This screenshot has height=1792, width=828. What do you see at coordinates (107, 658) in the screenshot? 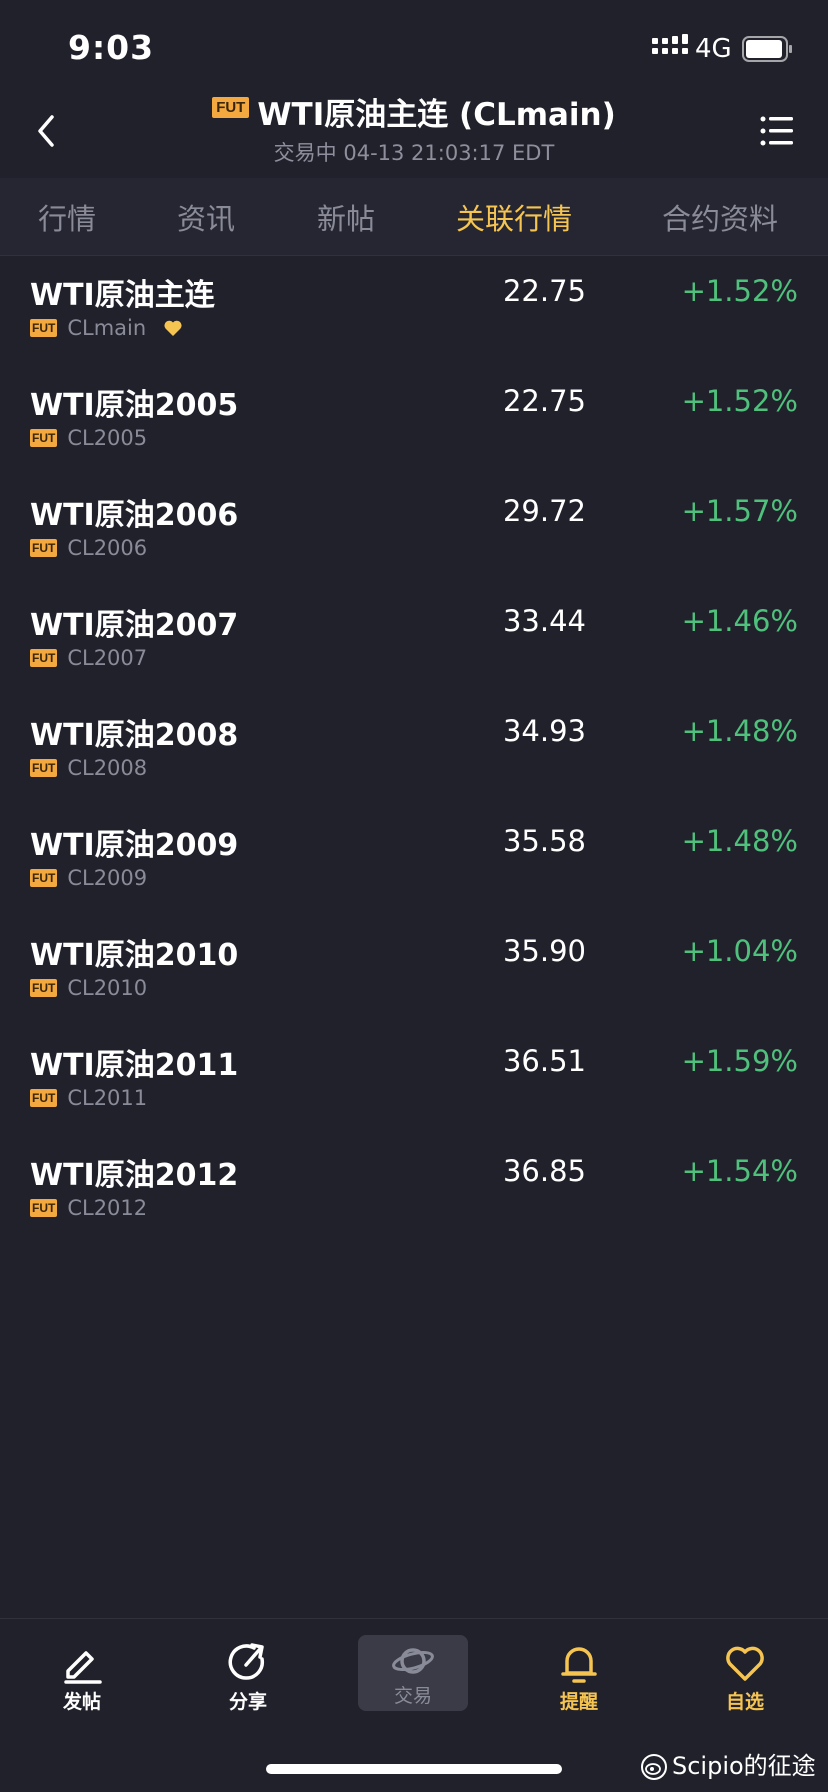
I see `contract-code: CL2007` at bounding box center [107, 658].